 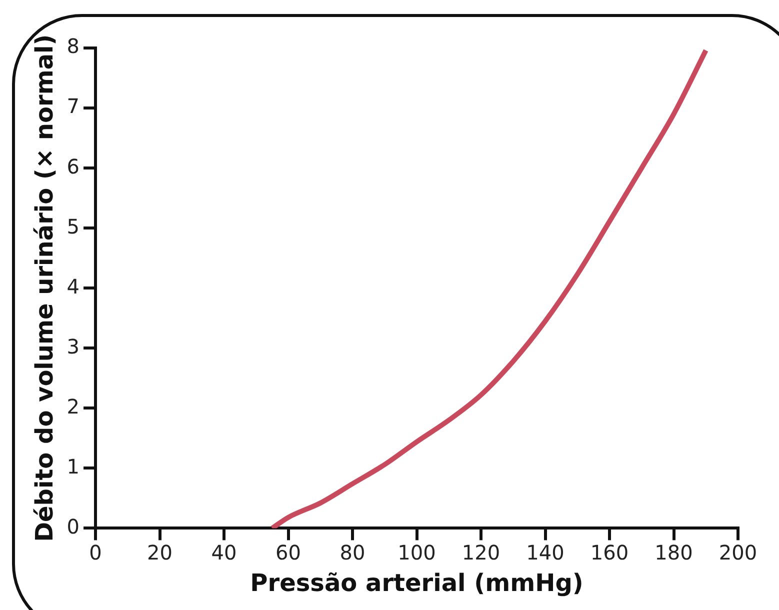 What do you see at coordinates (224, 552) in the screenshot?
I see `x-tick-label: 40` at bounding box center [224, 552].